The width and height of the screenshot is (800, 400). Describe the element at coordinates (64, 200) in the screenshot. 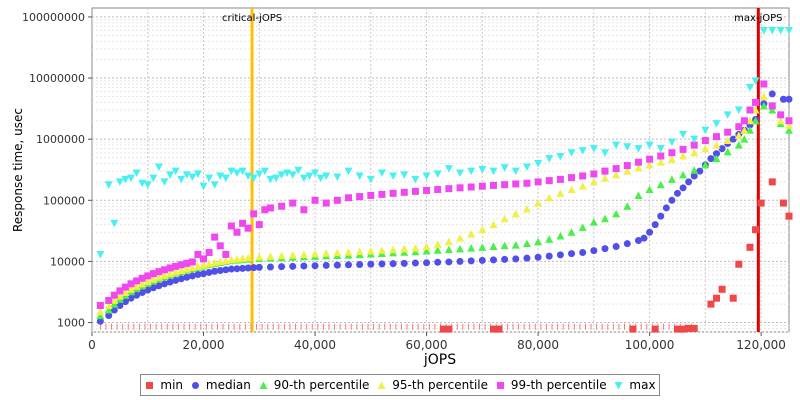

I see `y-tick-label: 100000` at that location.